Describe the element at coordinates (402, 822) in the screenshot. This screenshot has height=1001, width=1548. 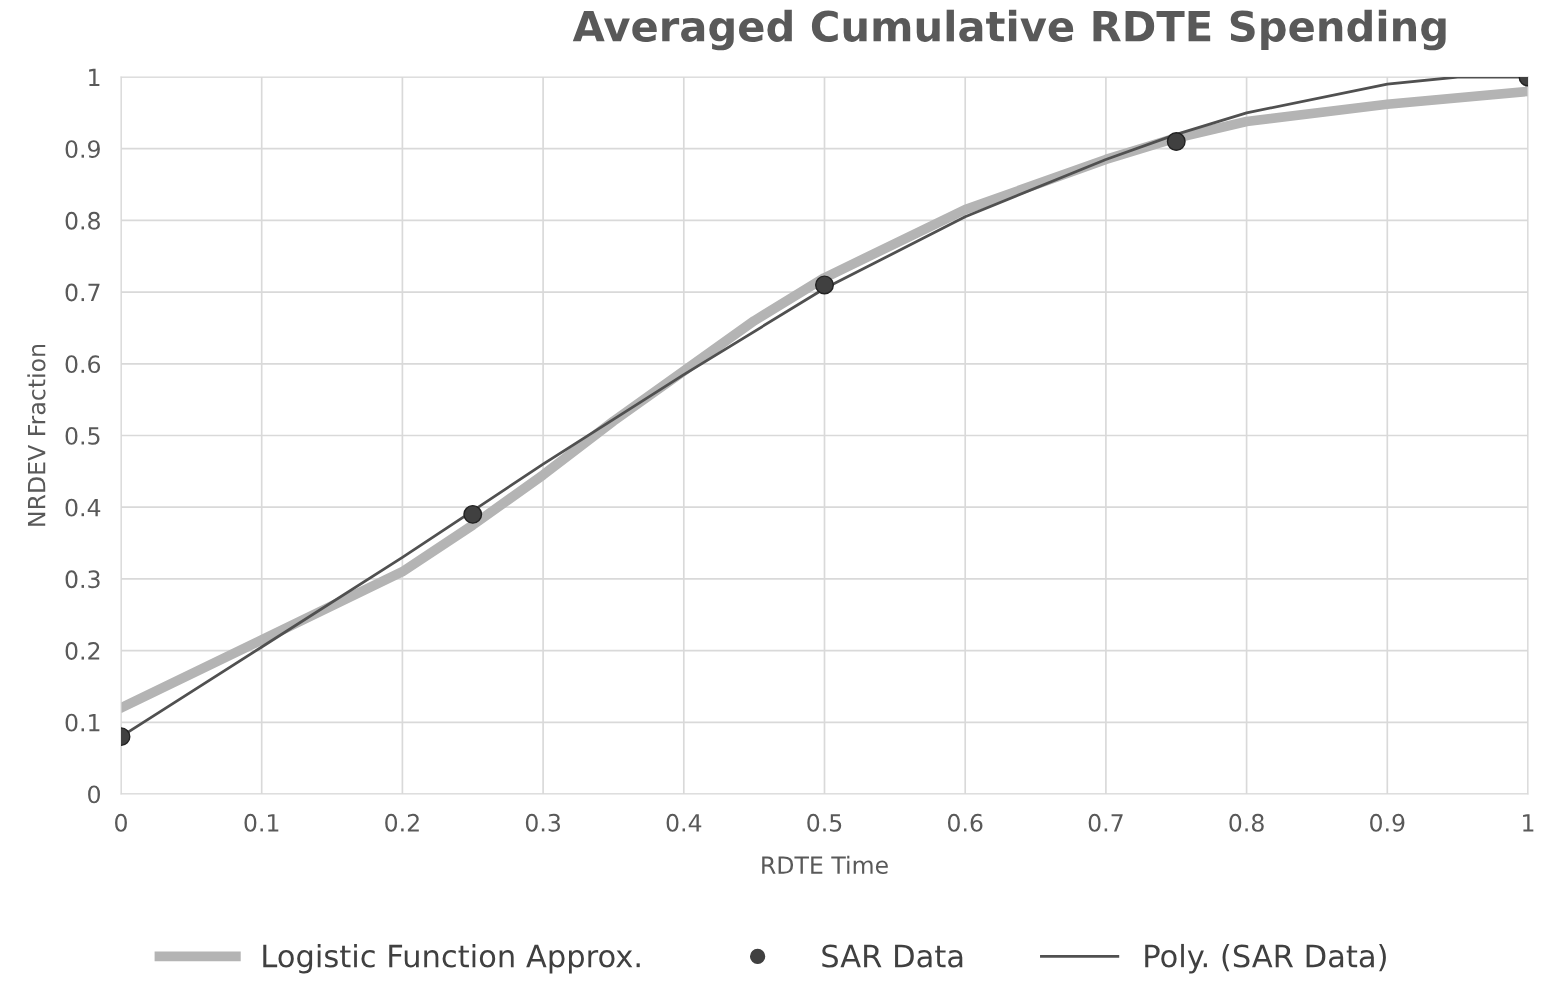
I see `x-tick-label: 0.2` at that location.